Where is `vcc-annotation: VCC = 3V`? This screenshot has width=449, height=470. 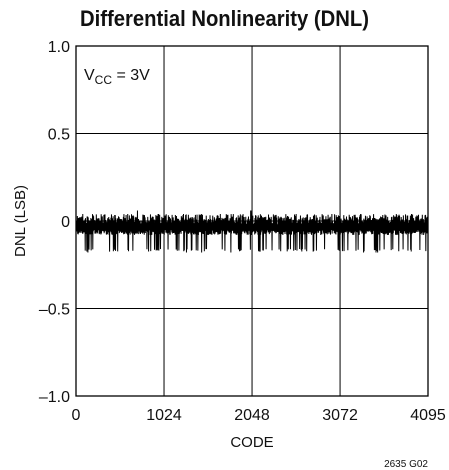
vcc-annotation: VCC = 3V is located at coordinates (117, 77).